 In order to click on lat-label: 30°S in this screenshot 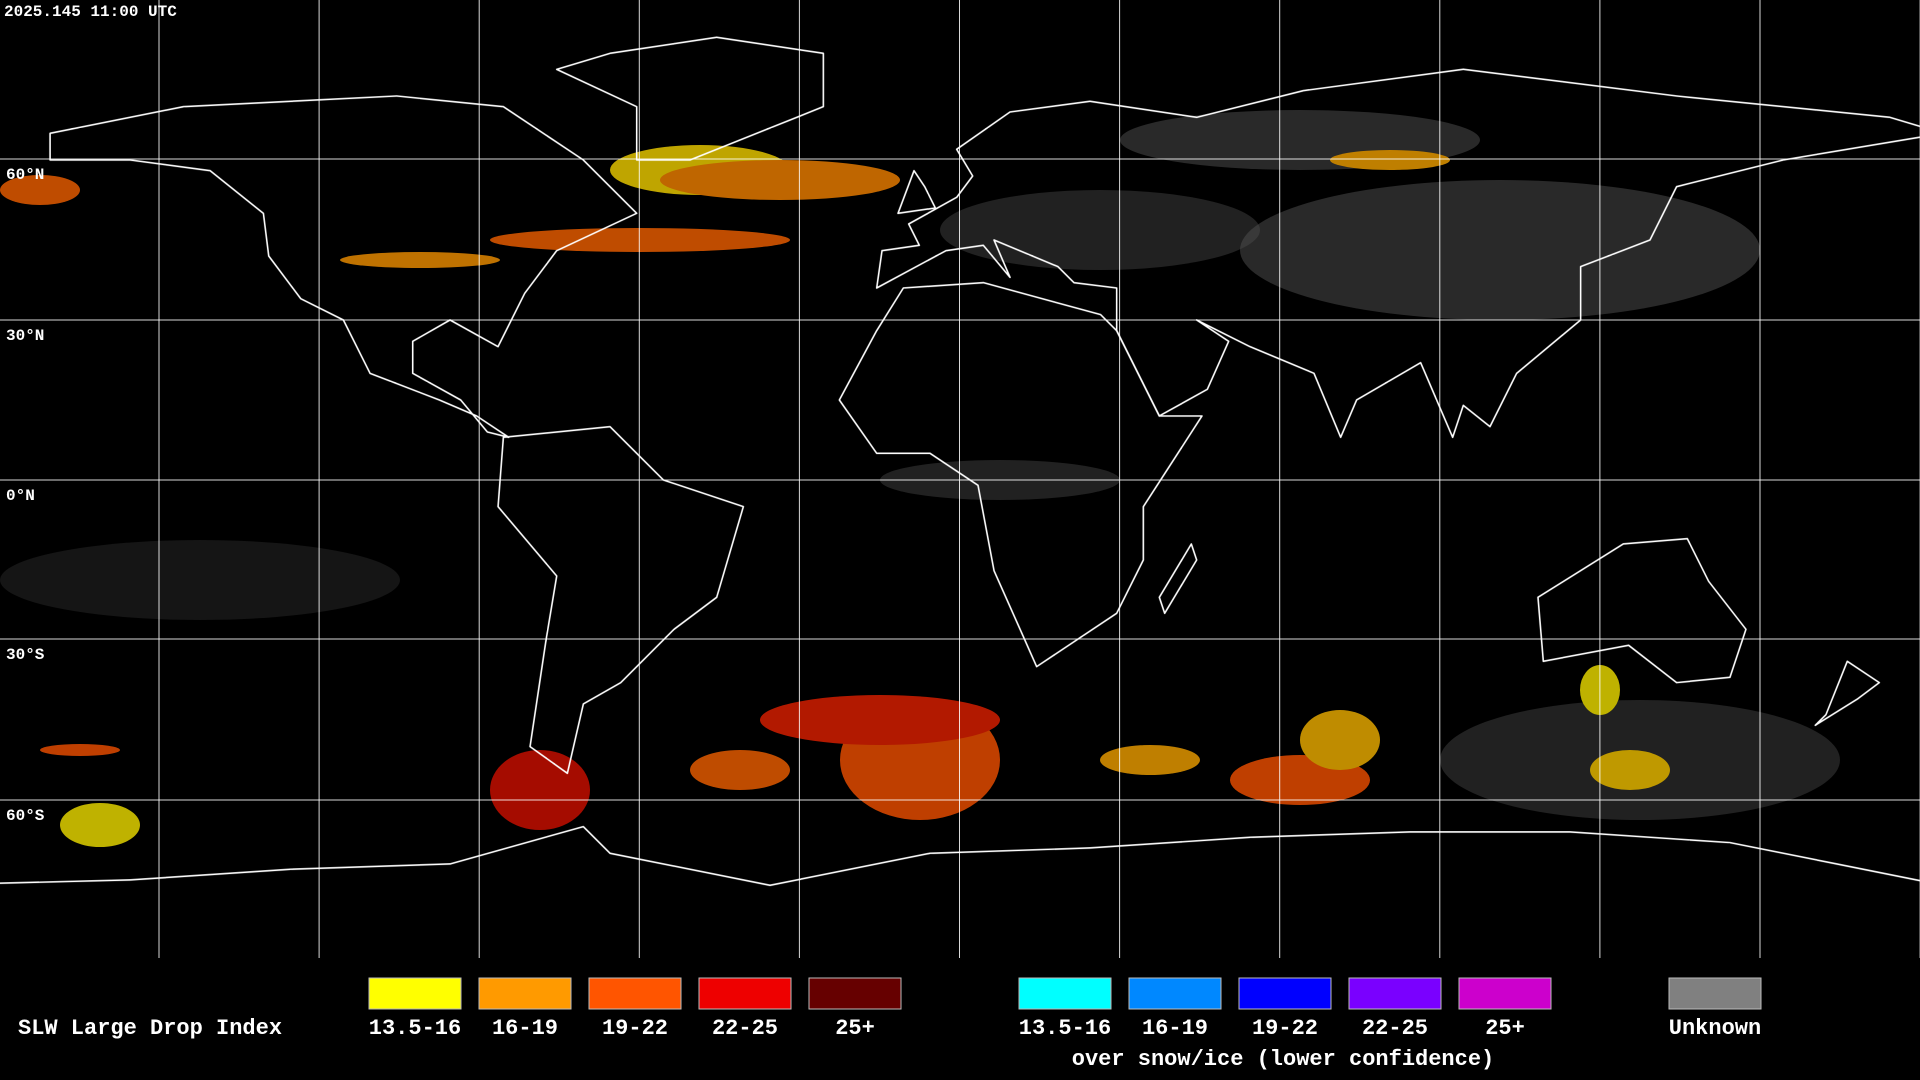, I will do `click(25, 655)`.